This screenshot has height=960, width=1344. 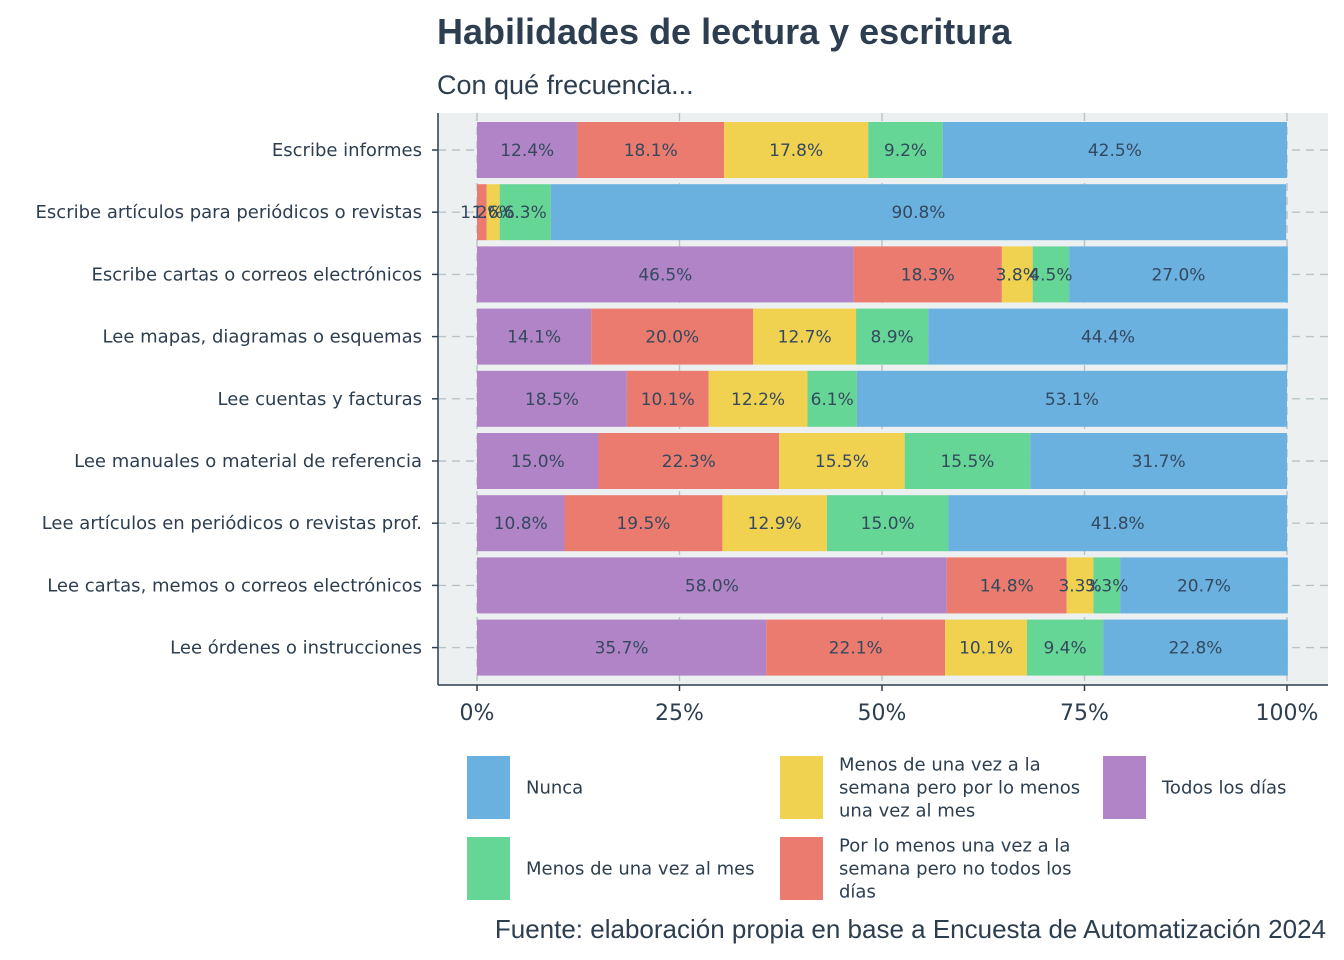 I want to click on category-label: Escribe cartas o correos electrónicos, so click(x=256, y=274).